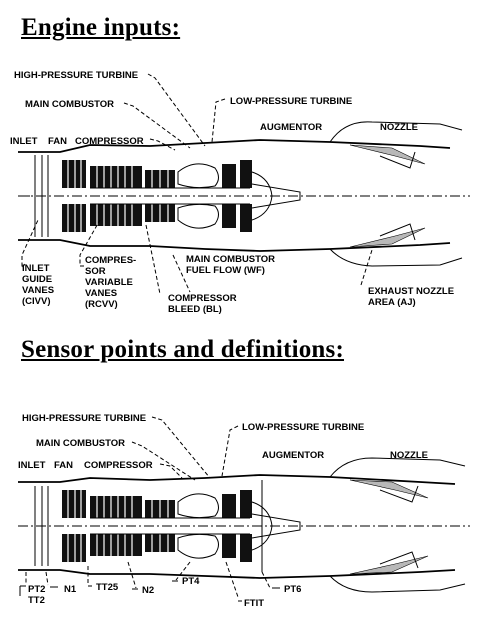 The height and width of the screenshot is (621, 482). Describe the element at coordinates (110, 260) in the screenshot. I see `svg-text: COMPRES-` at that location.